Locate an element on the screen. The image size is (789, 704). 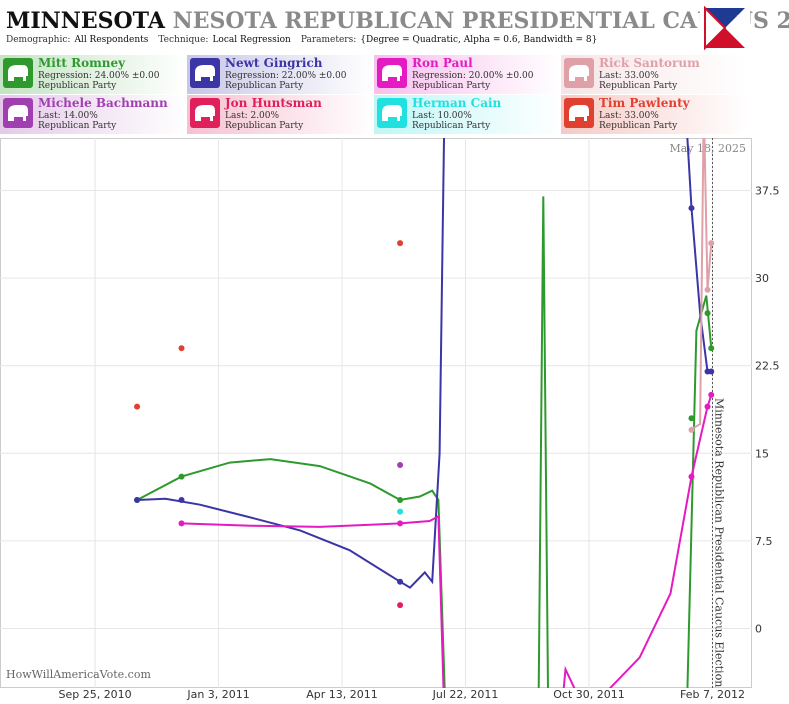
legend-detail: Last: 2.00% is located at coordinates (252, 116).